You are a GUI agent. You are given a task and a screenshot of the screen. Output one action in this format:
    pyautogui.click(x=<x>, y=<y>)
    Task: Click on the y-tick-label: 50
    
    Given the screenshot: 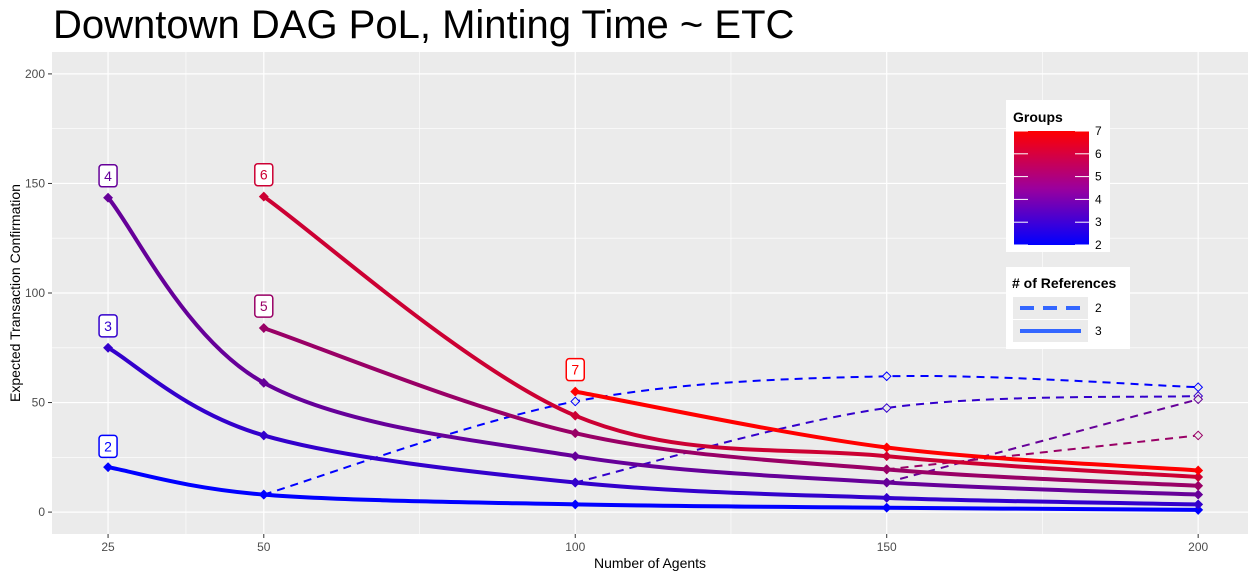 What is the action you would take?
    pyautogui.click(x=39, y=403)
    